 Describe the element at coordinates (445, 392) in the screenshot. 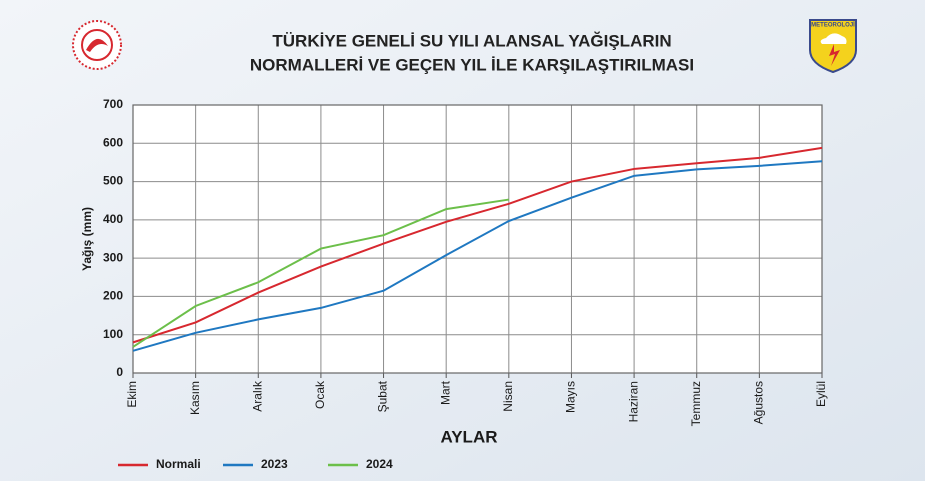

I see `x-tick-label: Mart` at that location.